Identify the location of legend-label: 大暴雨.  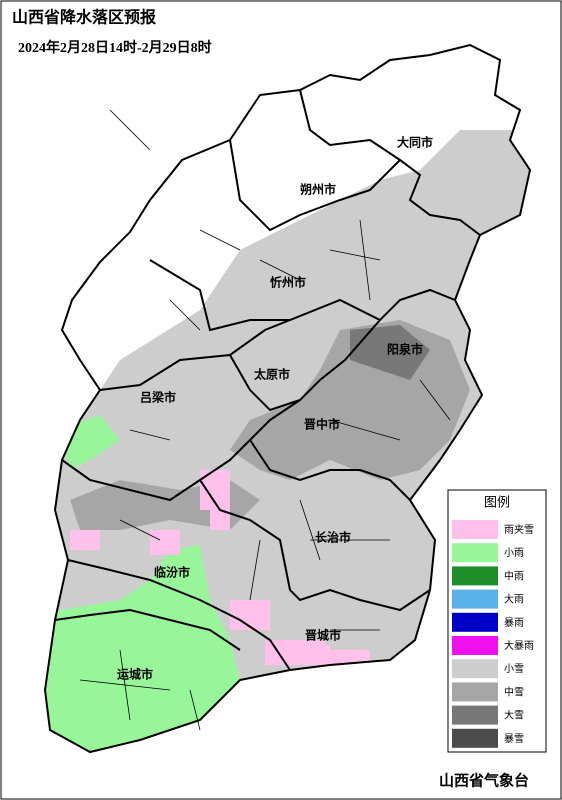
(519, 645).